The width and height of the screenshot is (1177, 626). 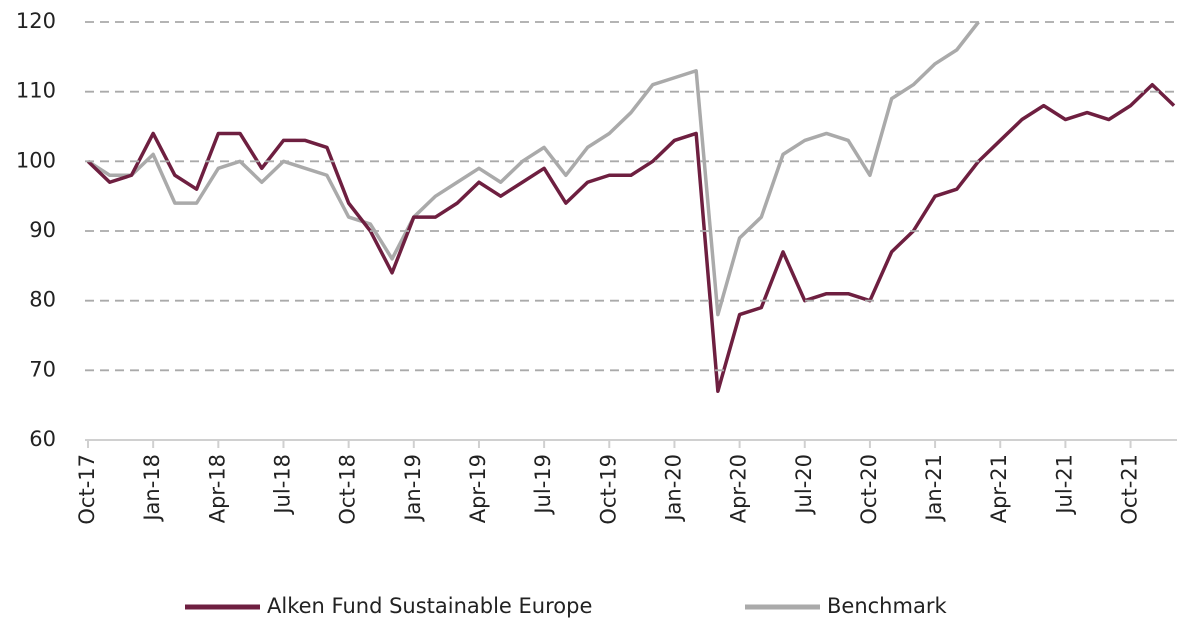 What do you see at coordinates (152, 488) in the screenshot?
I see `x-tick-label: Jan-18` at bounding box center [152, 488].